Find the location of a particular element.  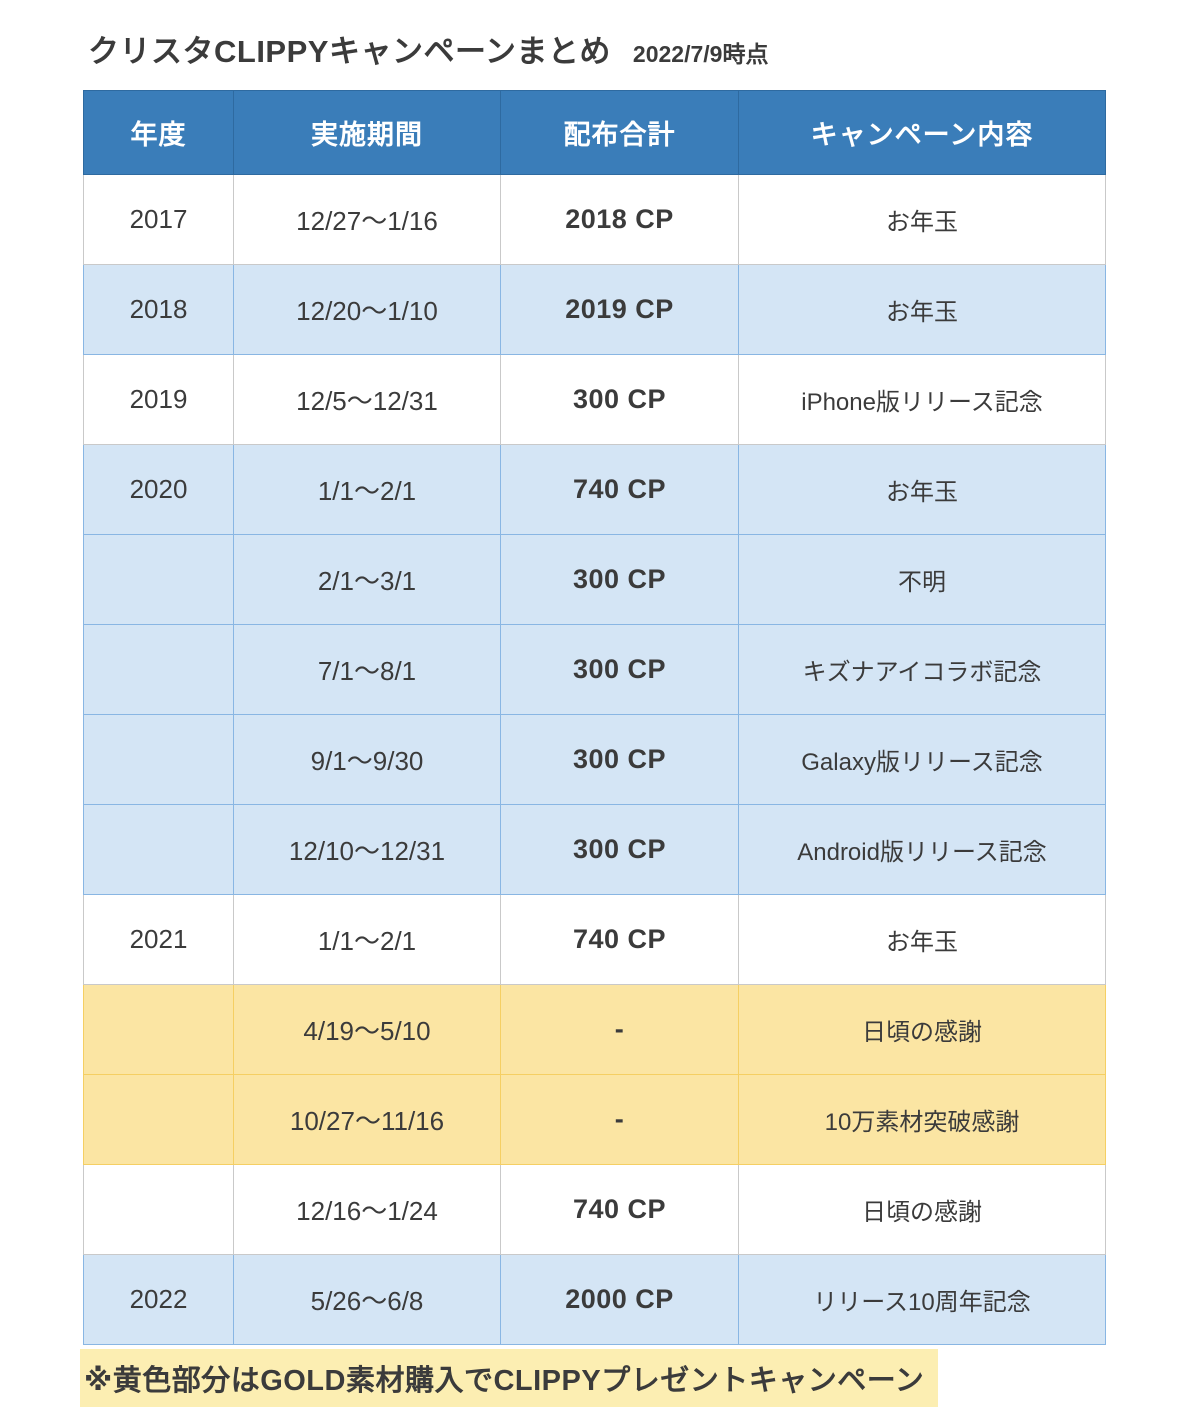

total-cell: 2018 CP is located at coordinates (619, 219).